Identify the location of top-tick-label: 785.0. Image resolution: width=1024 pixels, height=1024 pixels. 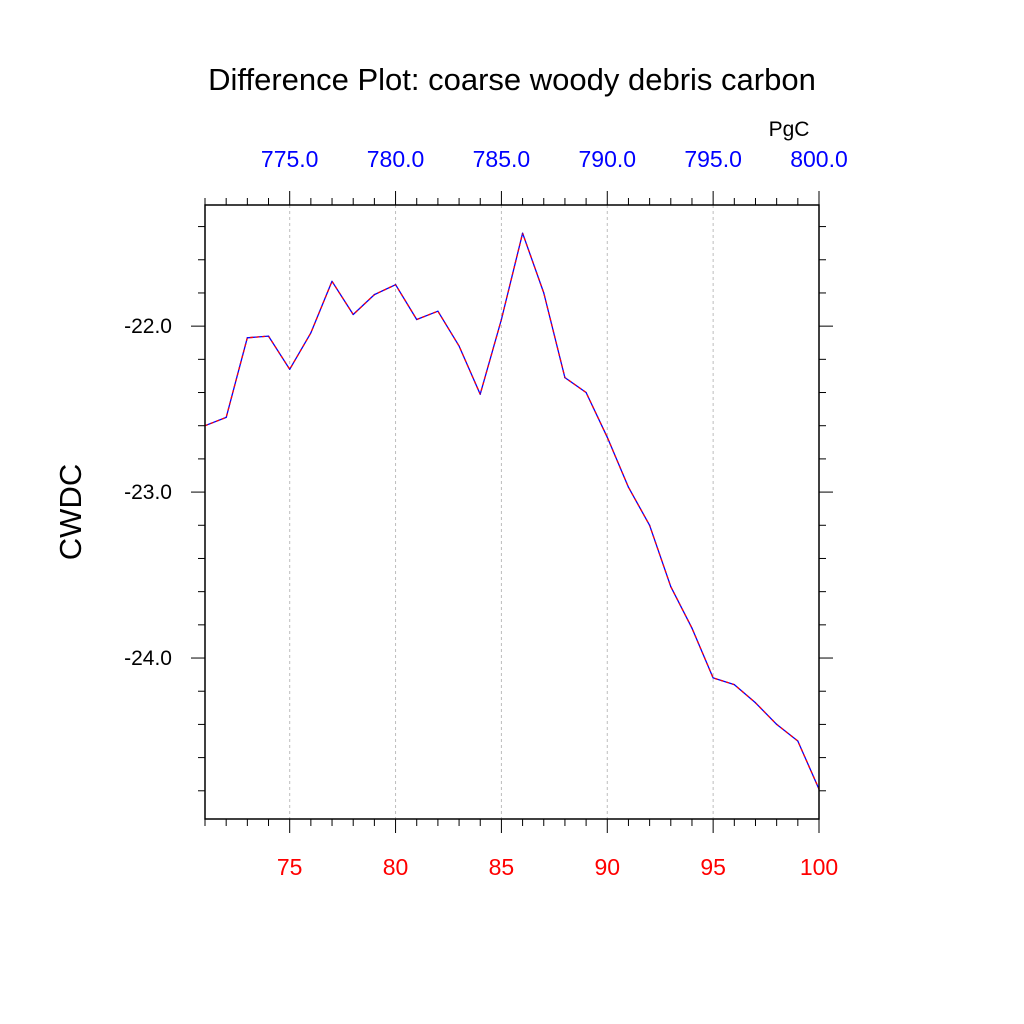
(502, 159).